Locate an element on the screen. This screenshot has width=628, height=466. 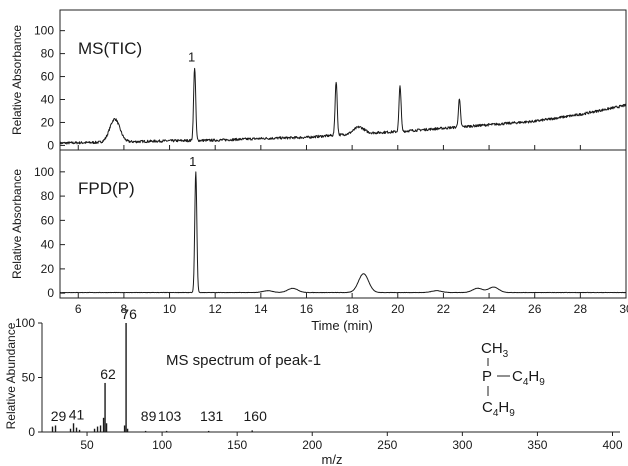
tic-peak-labels: 1 is located at coordinates (191, 56).